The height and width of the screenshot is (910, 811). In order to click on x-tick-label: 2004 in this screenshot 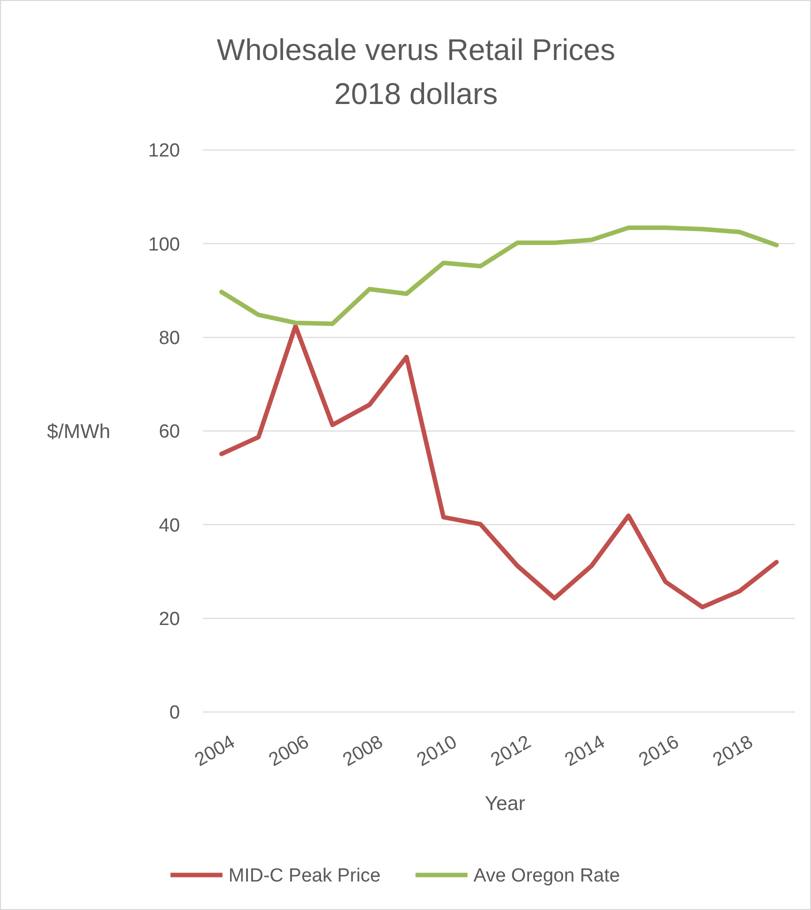, I will do `click(216, 751)`.